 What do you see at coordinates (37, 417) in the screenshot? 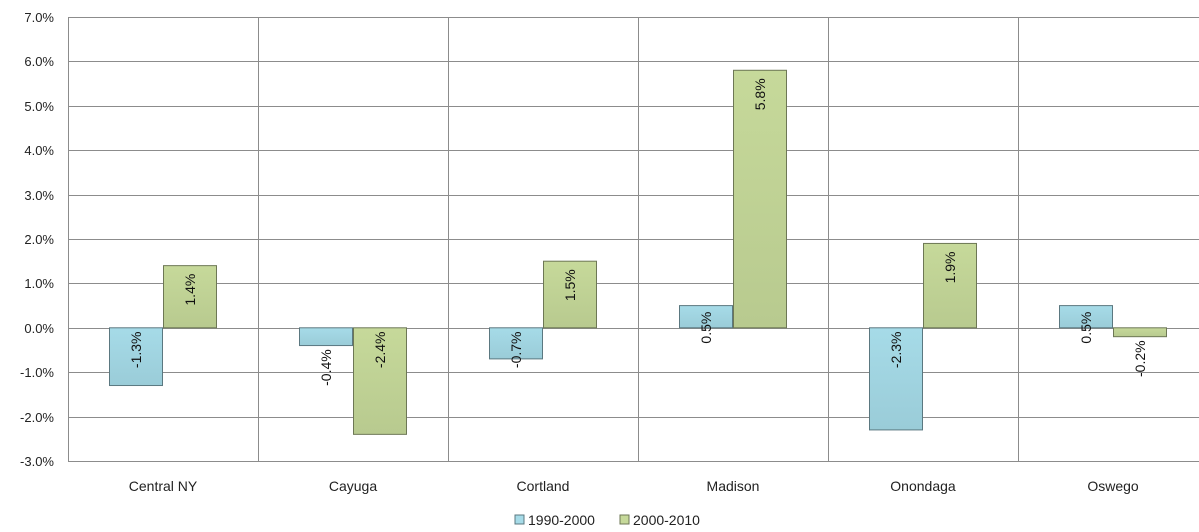
I see `y-tick-label: -2.0%` at bounding box center [37, 417].